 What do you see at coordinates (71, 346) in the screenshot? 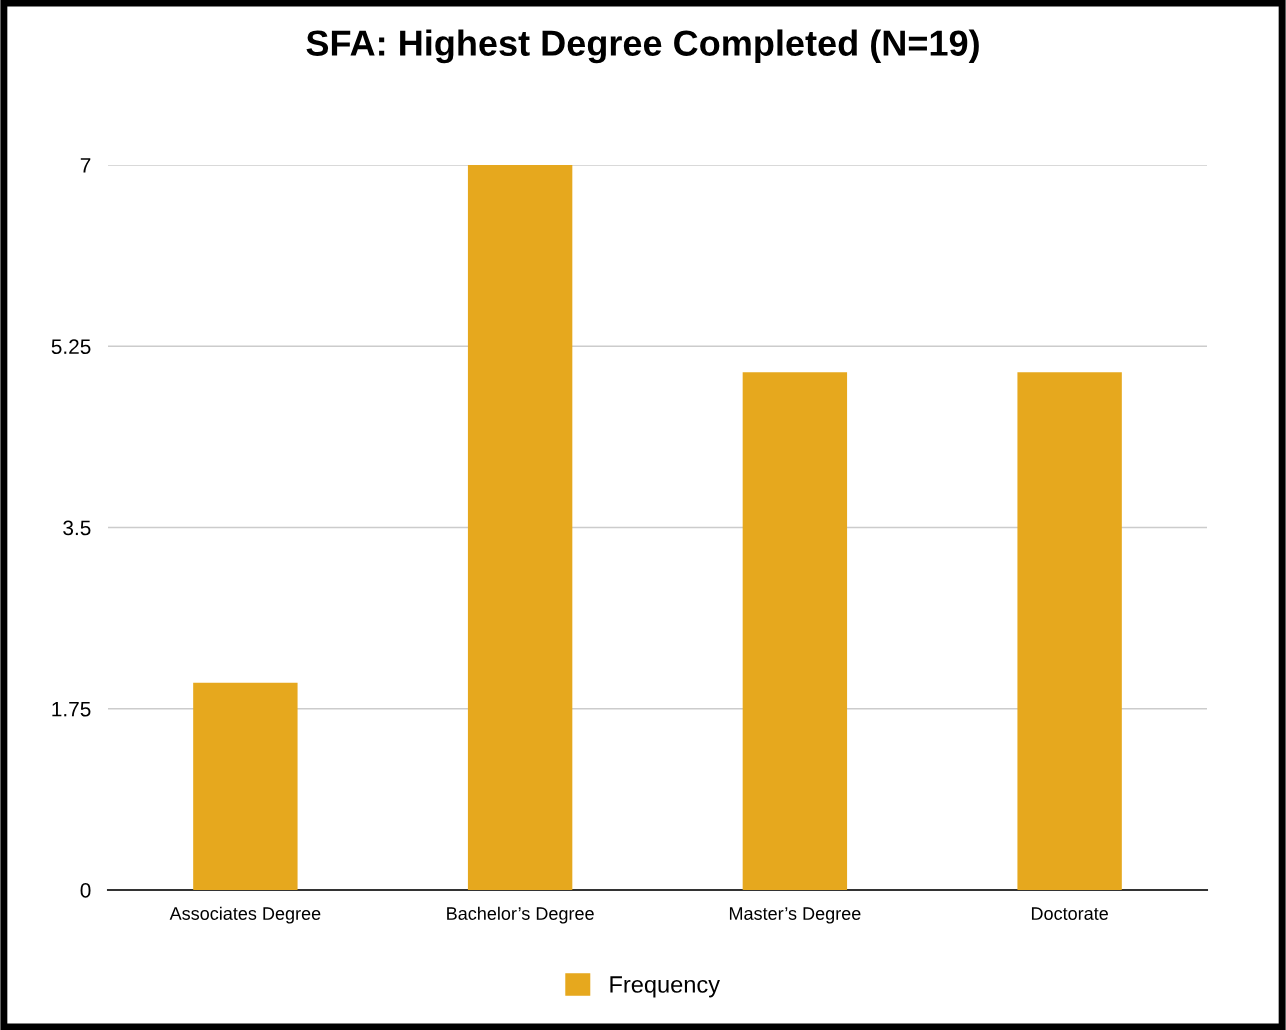
I see `y-tick-label: 5.25` at bounding box center [71, 346].